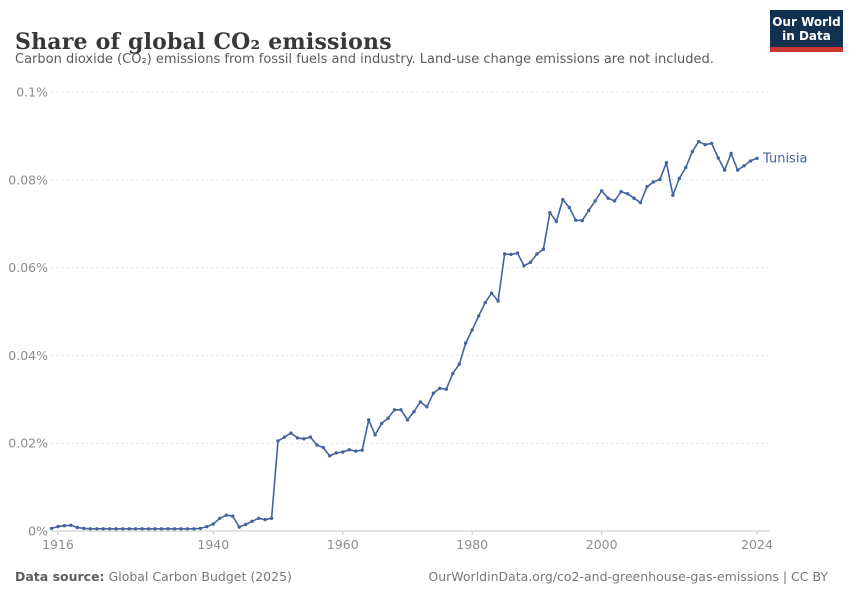  I want to click on owid-logo: Our World in Data, so click(806, 31).